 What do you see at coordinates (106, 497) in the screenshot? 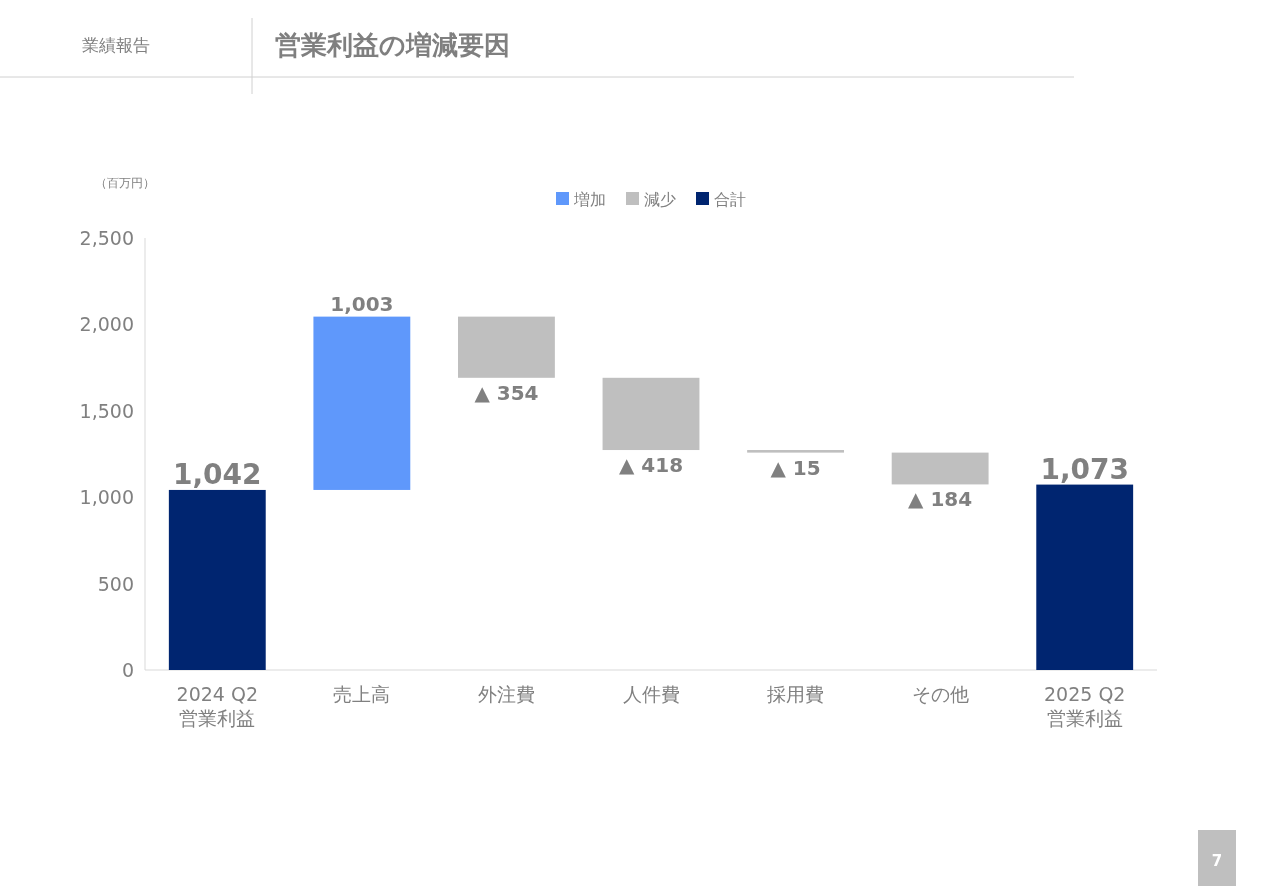
I see `y-tick-label: 1,000` at bounding box center [106, 497].